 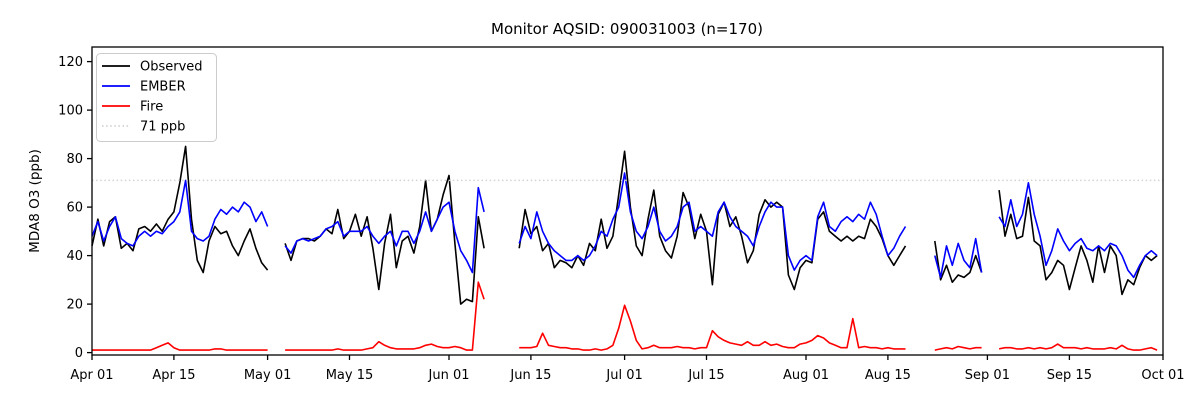 What do you see at coordinates (449, 375) in the screenshot?
I see `x-tick-label: Jun 01` at bounding box center [449, 375].